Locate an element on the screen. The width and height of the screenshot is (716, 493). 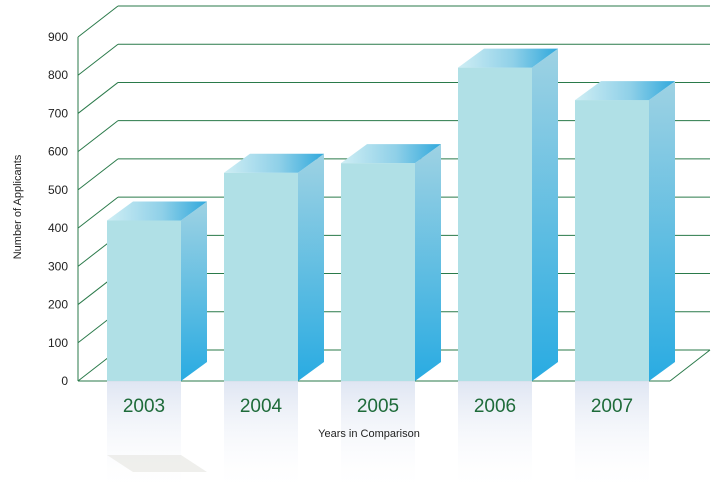
bar-2005 is located at coordinates (391, 262).